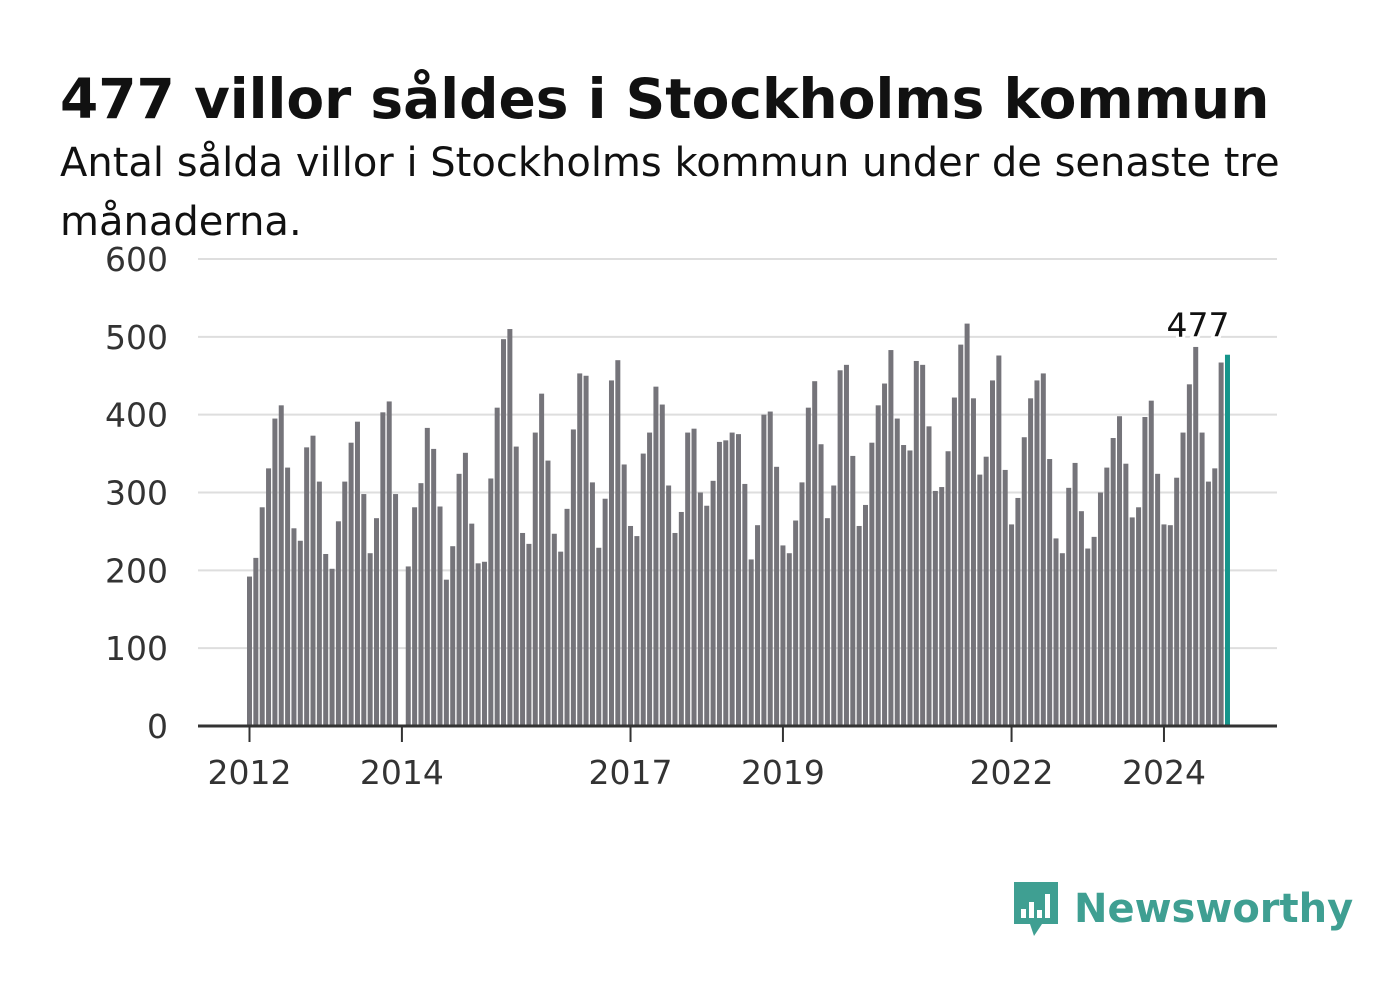 The image size is (1382, 999). I want to click on y-tick-label: 600, so click(136, 259).